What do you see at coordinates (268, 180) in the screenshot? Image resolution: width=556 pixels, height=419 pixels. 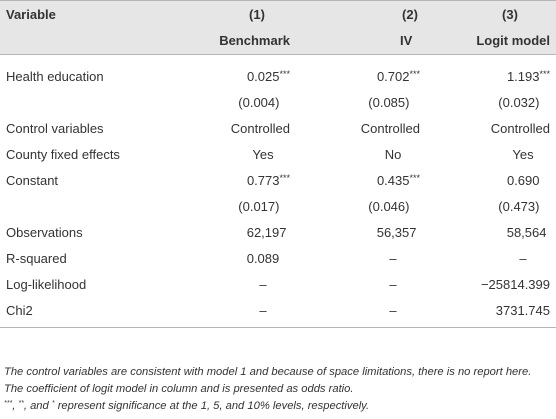 I see `cell-value: 0.773***` at bounding box center [268, 180].